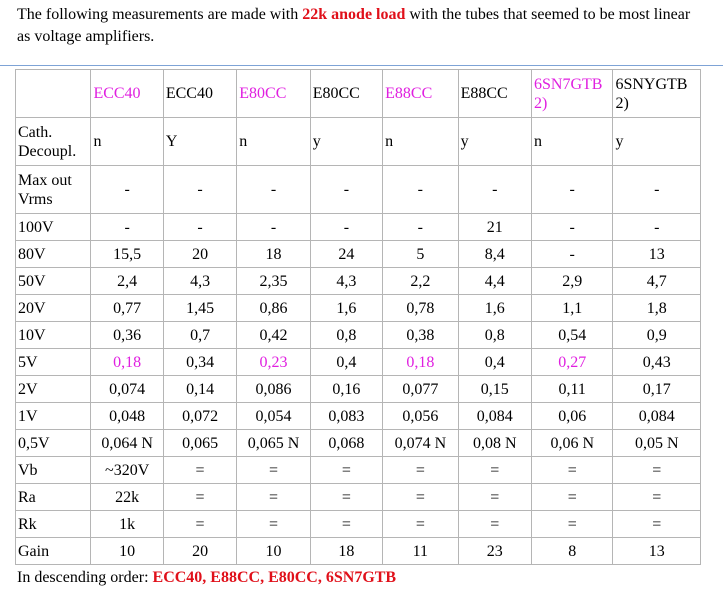 Image resolution: width=723 pixels, height=597 pixels. What do you see at coordinates (656, 93) in the screenshot?
I see `column-header: 6SNYGTB 2)` at bounding box center [656, 93].